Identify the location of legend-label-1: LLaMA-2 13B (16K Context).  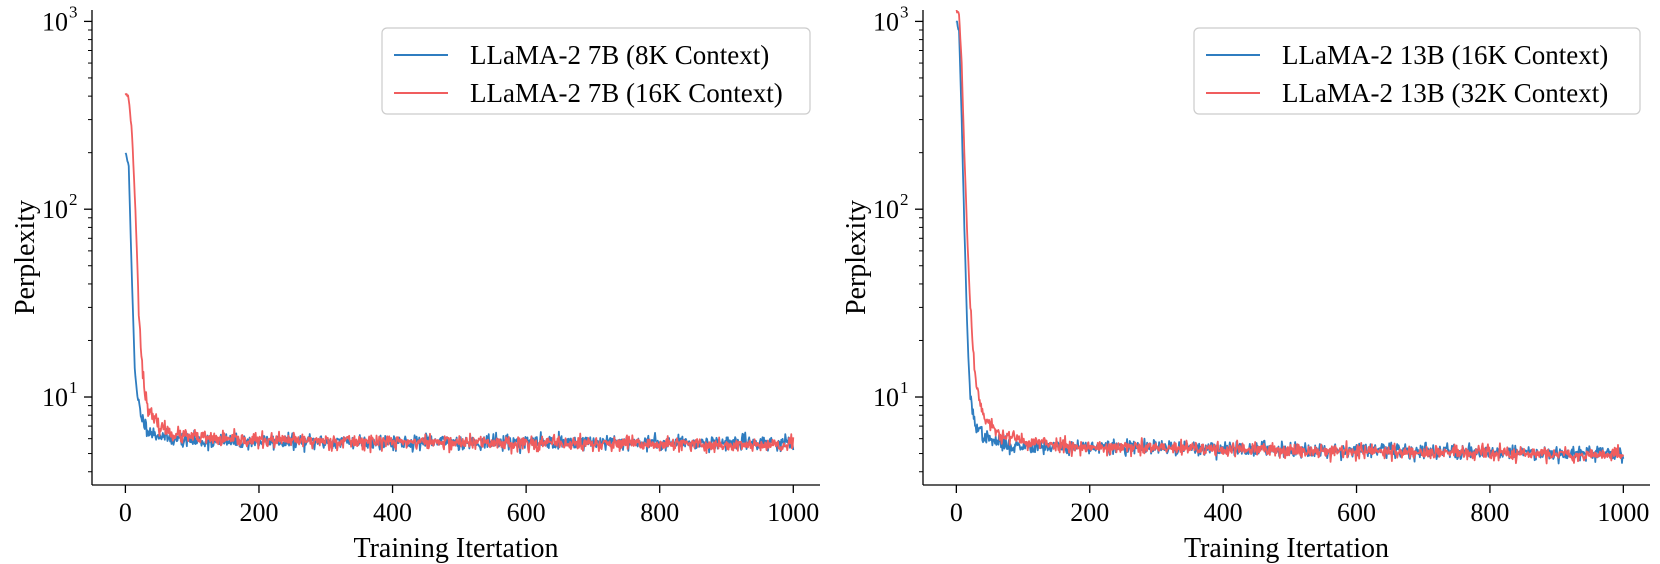
(1445, 55).